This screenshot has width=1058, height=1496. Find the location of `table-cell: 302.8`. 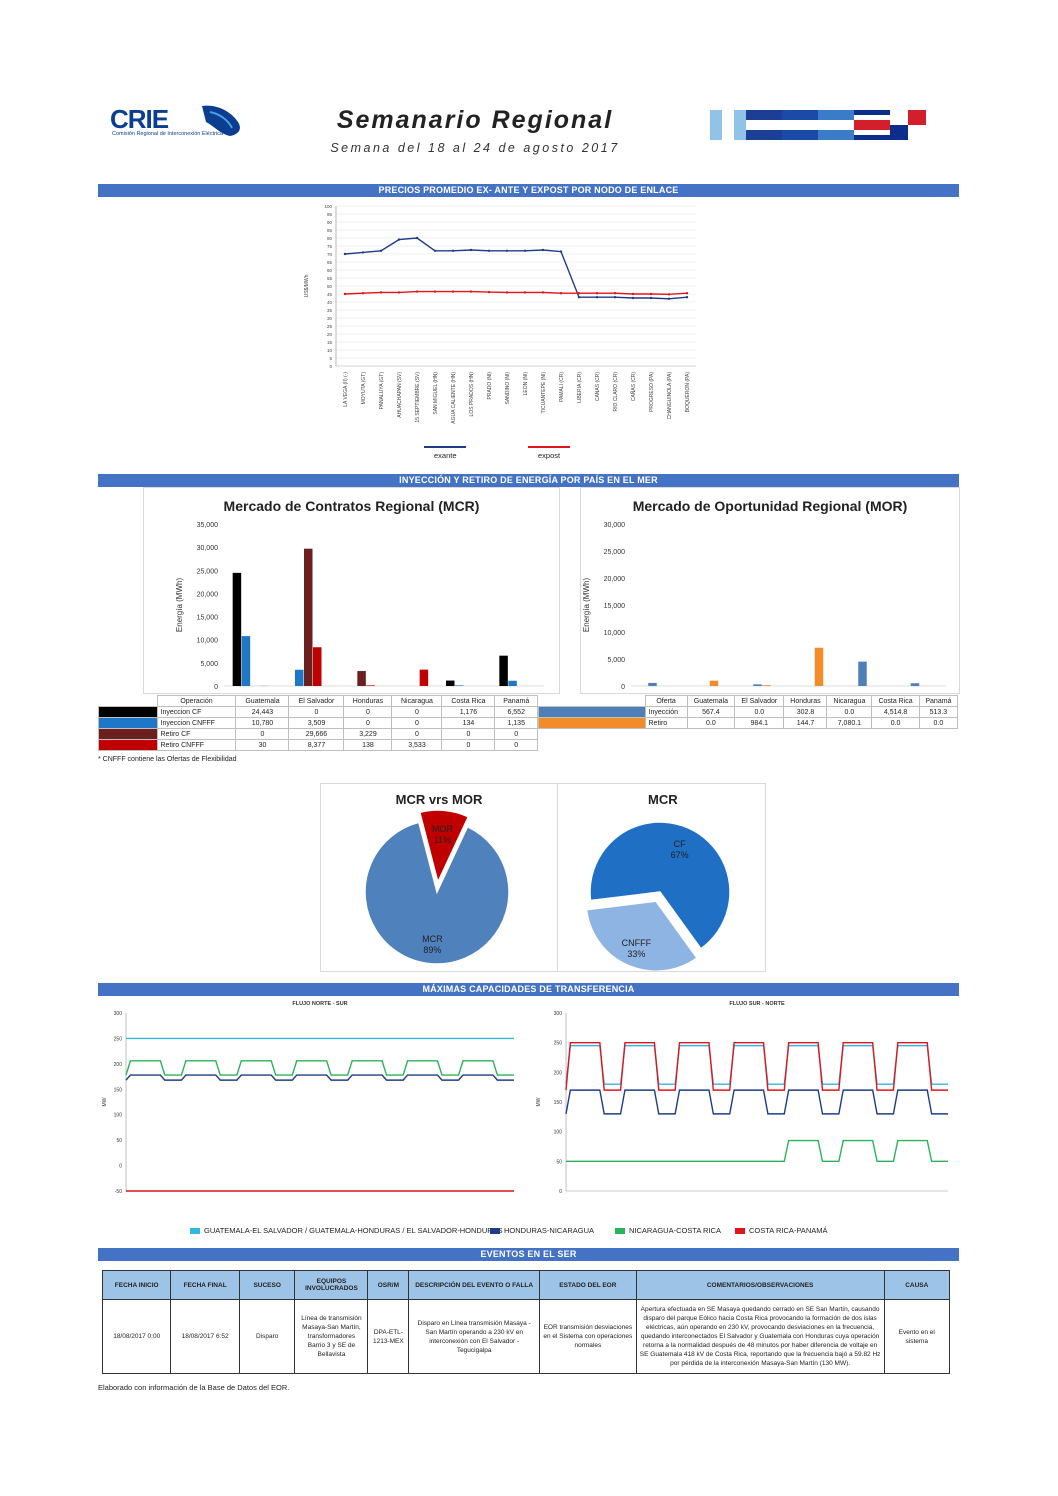

table-cell: 302.8 is located at coordinates (805, 712).